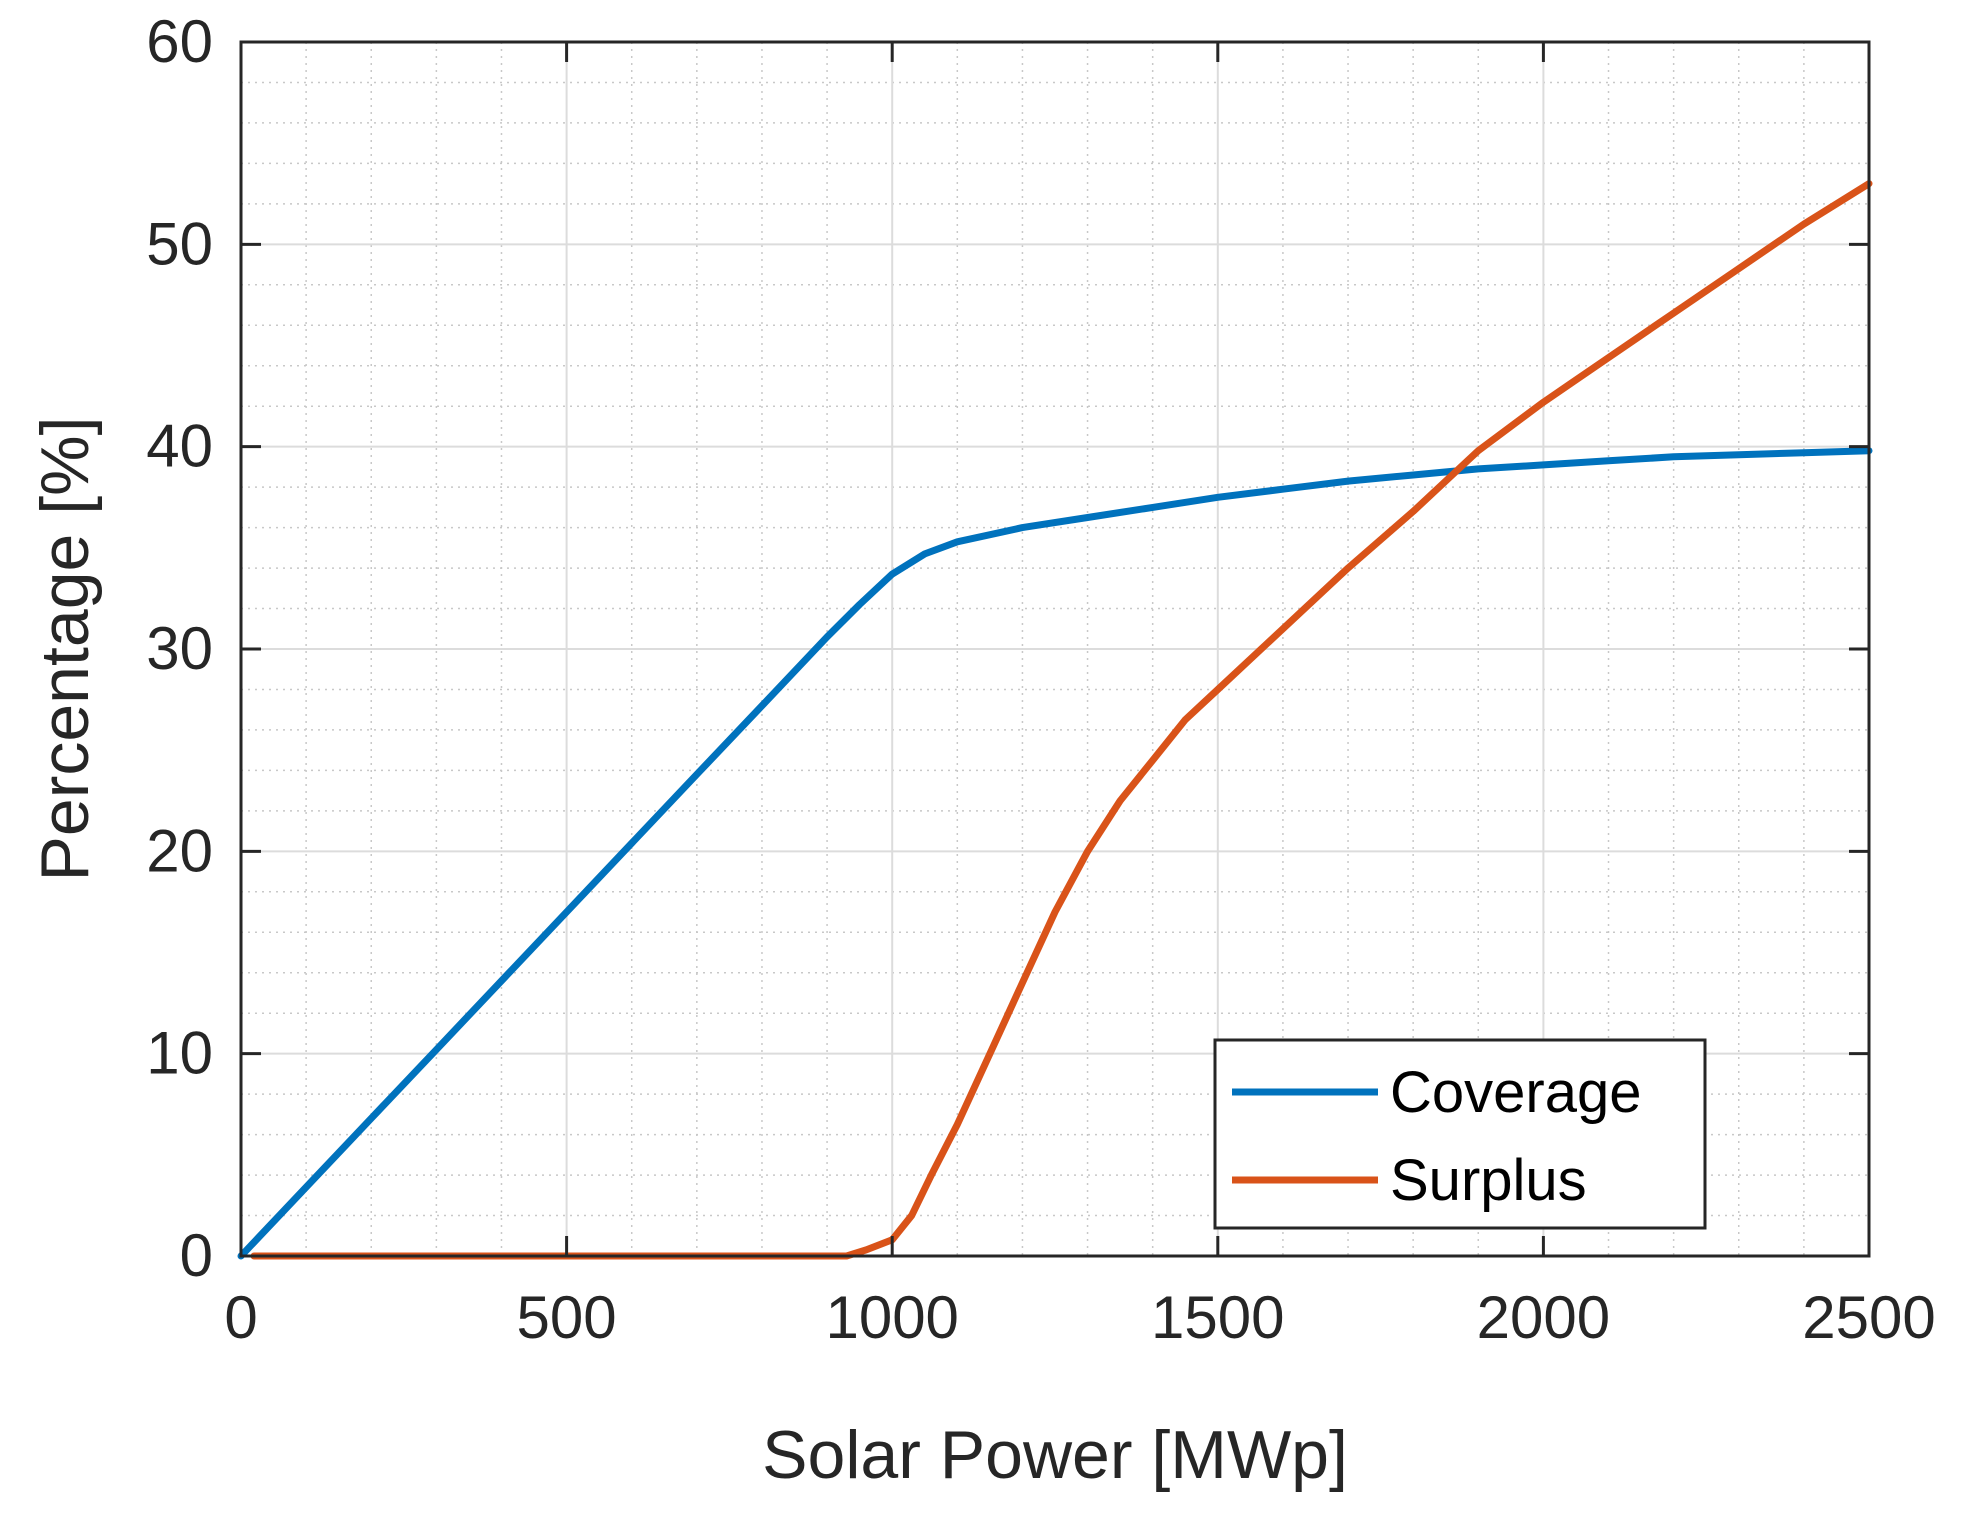 The height and width of the screenshot is (1520, 1966). I want to click on y-tick-label: 0, so click(196, 1255).